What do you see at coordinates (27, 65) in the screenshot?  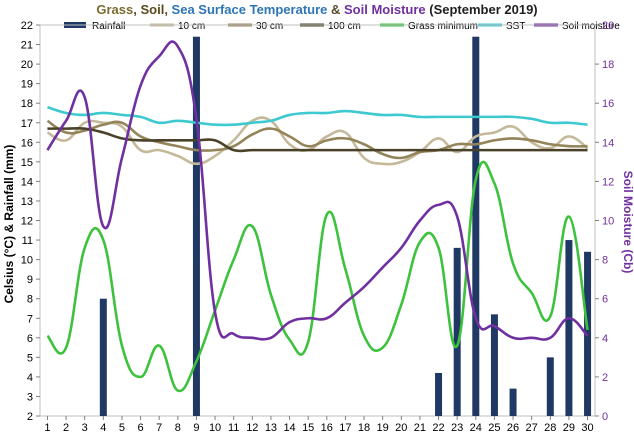 I see `y-left-tick-label: 20` at bounding box center [27, 65].